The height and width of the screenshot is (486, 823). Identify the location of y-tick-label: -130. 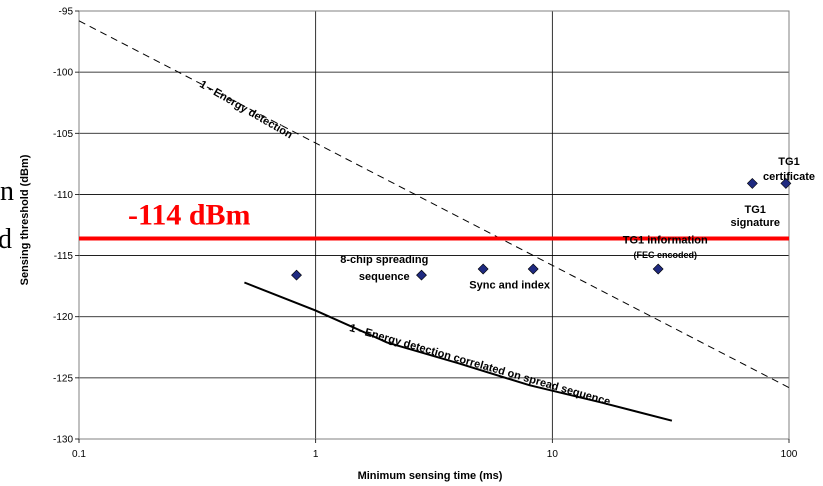
(63, 440).